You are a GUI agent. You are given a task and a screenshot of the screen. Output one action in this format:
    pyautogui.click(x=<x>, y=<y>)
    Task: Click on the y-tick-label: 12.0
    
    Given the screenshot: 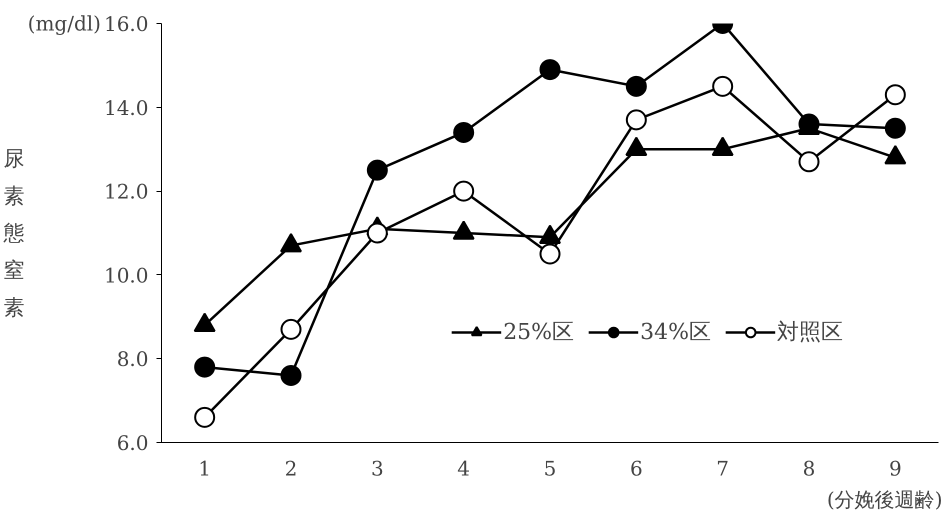 What is the action you would take?
    pyautogui.click(x=126, y=192)
    